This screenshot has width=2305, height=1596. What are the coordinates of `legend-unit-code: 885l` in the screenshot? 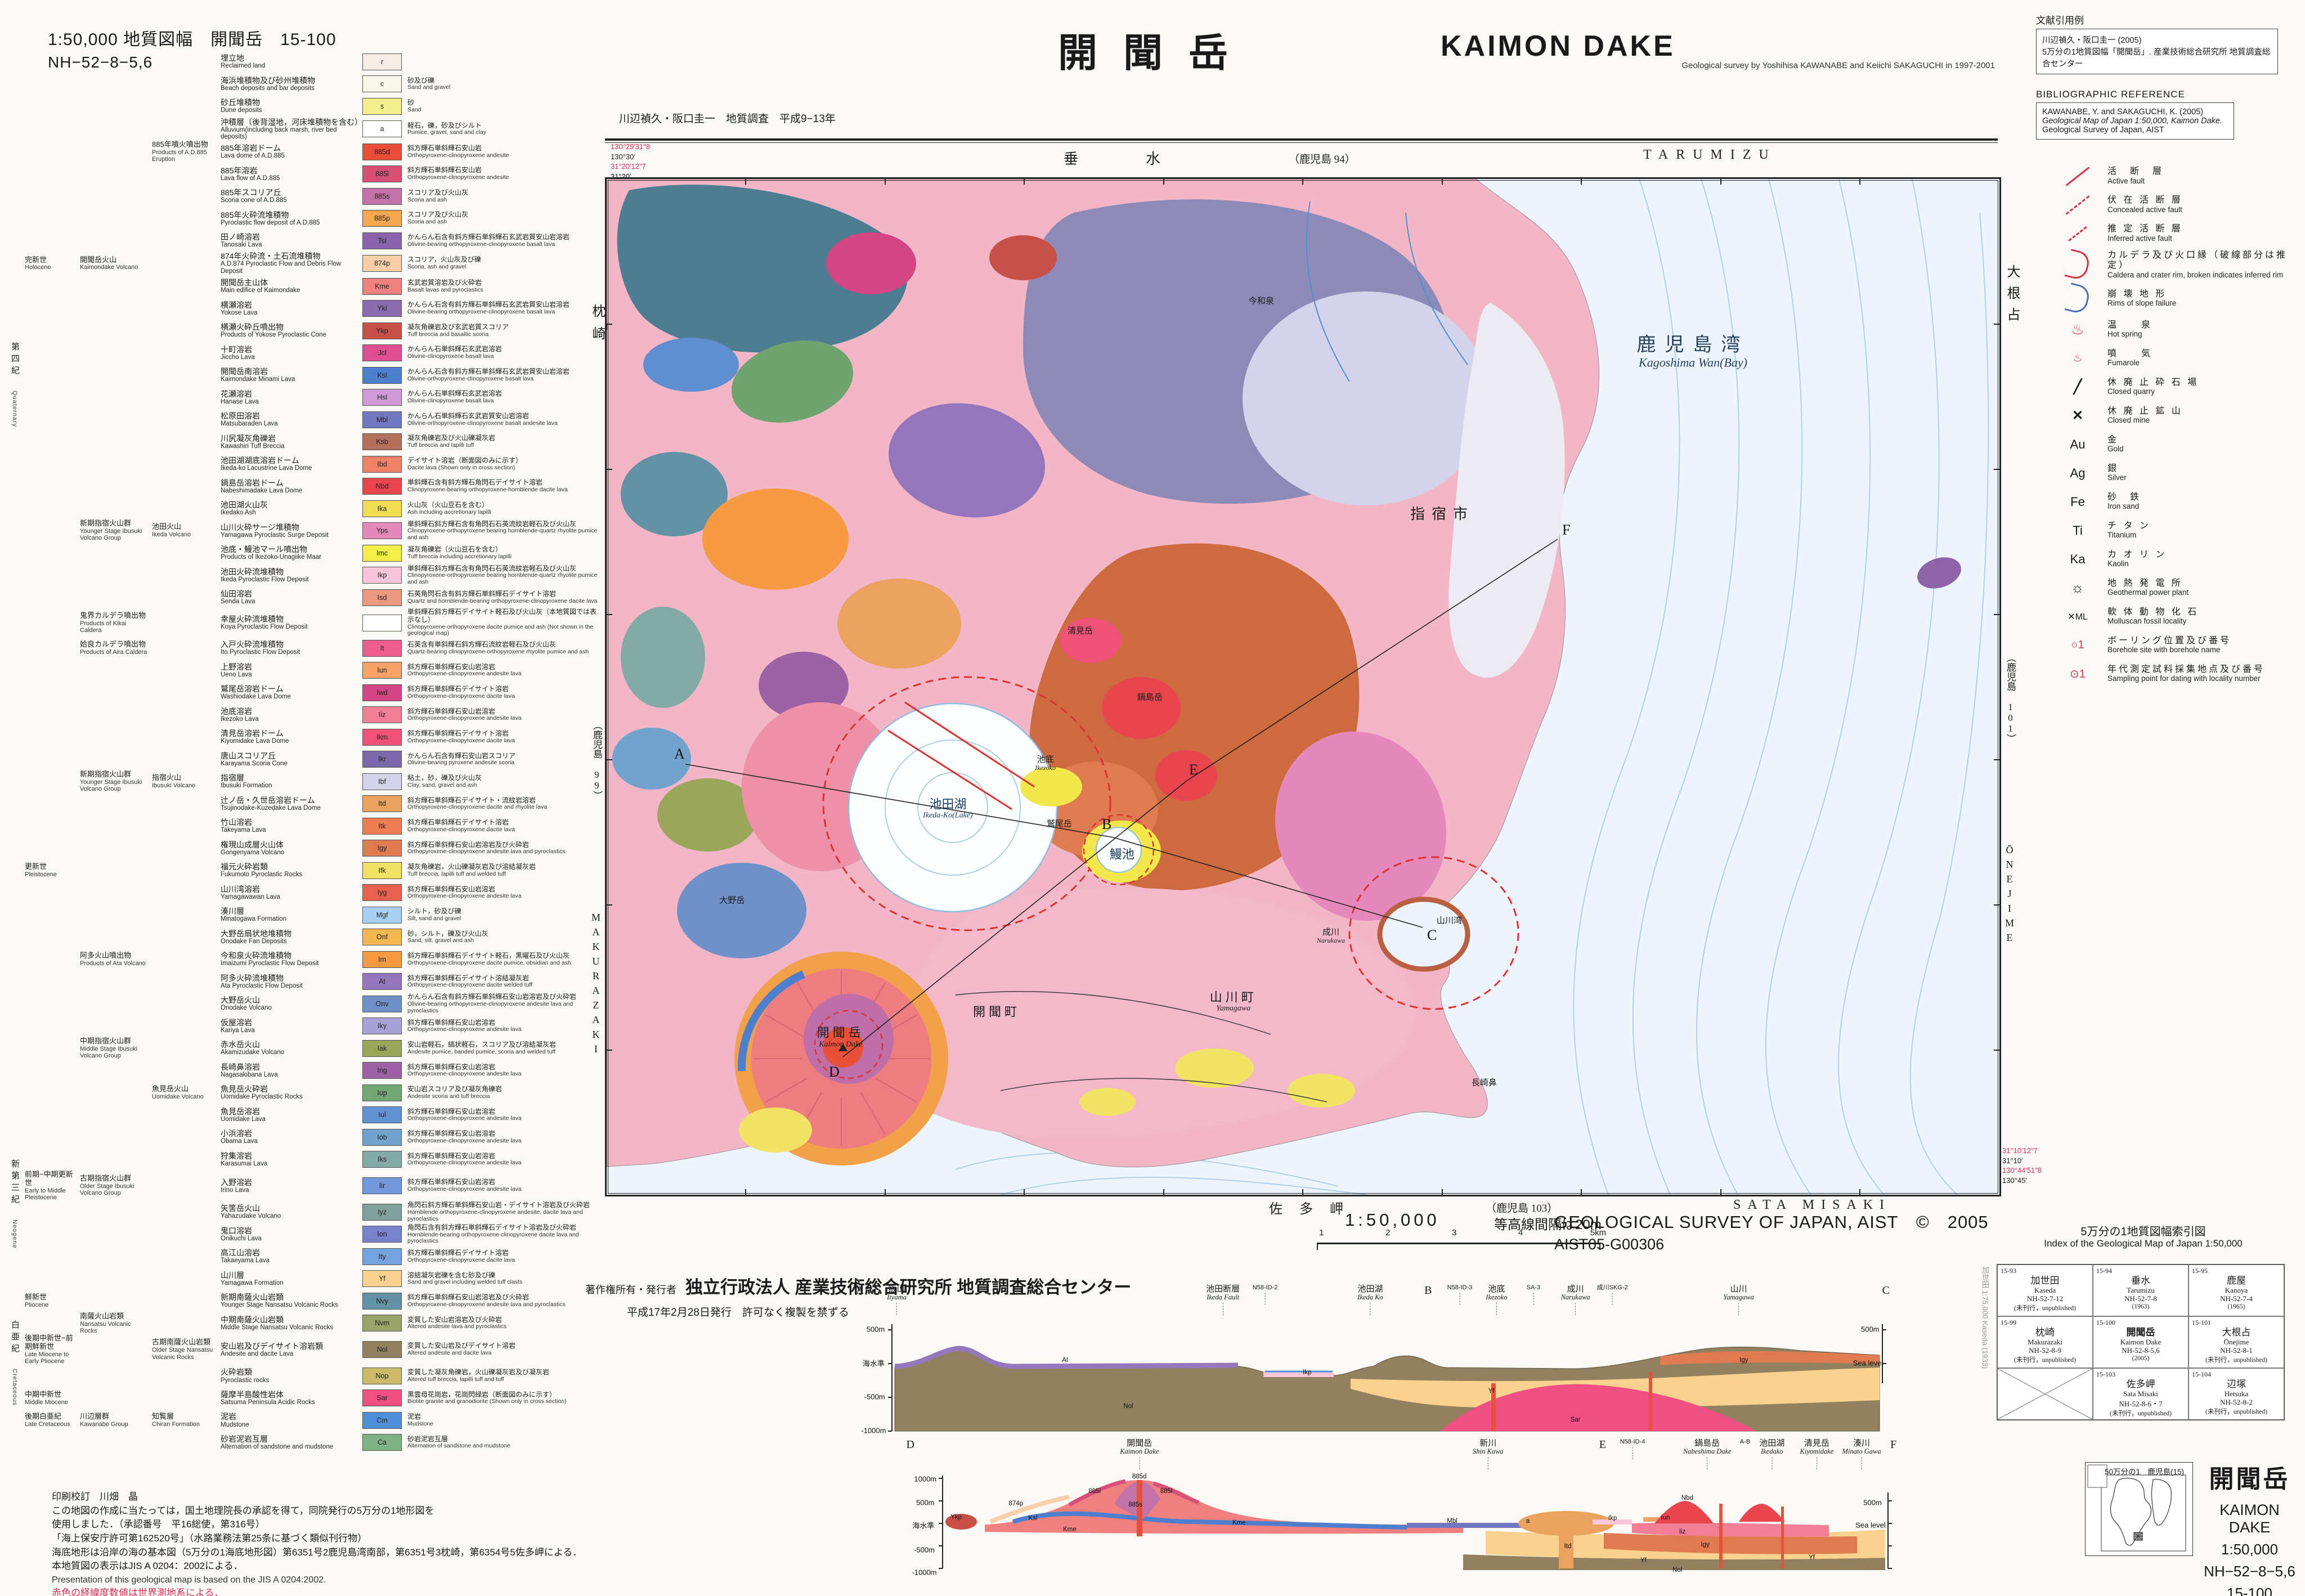 It's located at (382, 174).